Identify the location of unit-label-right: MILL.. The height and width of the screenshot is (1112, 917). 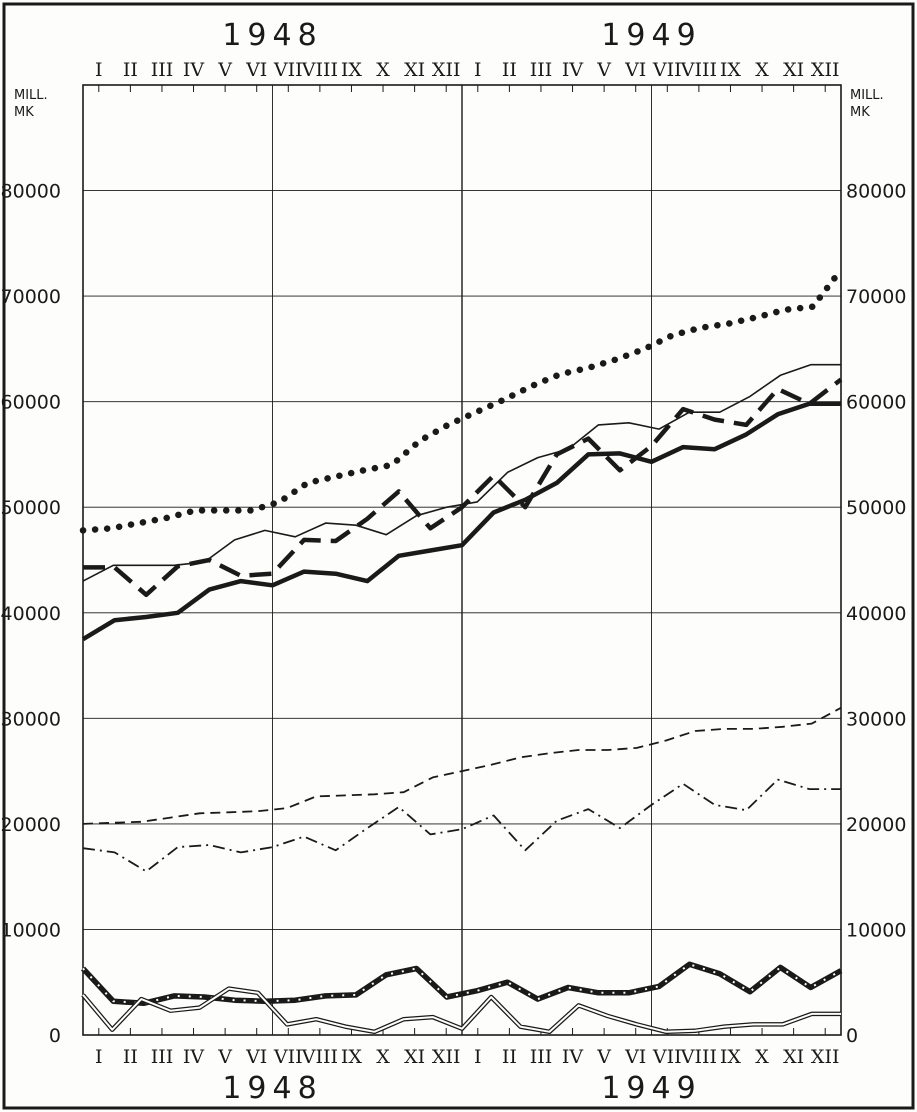
(867, 95).